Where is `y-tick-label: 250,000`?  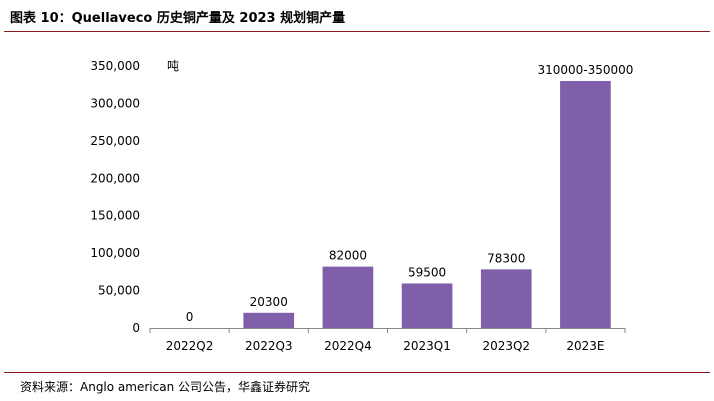 y-tick-label: 250,000 is located at coordinates (115, 141).